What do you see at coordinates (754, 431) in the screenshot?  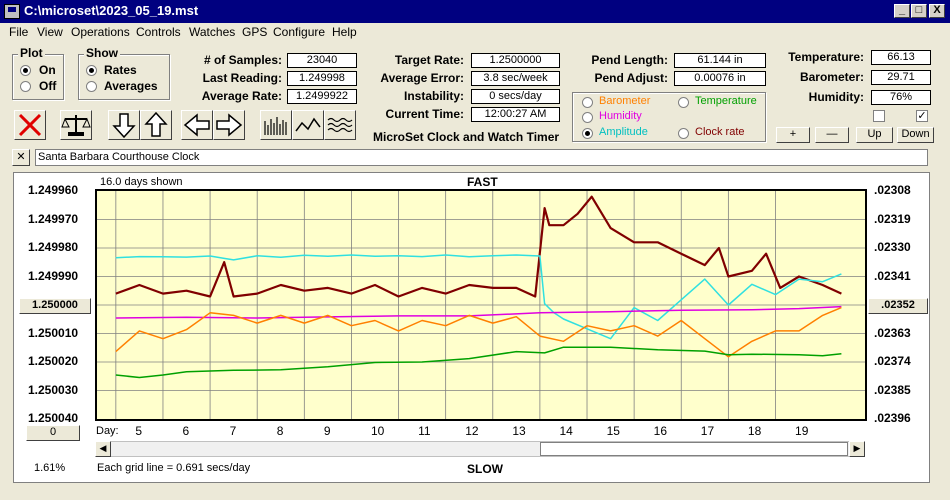 I see `x-tick-label: 18` at bounding box center [754, 431].